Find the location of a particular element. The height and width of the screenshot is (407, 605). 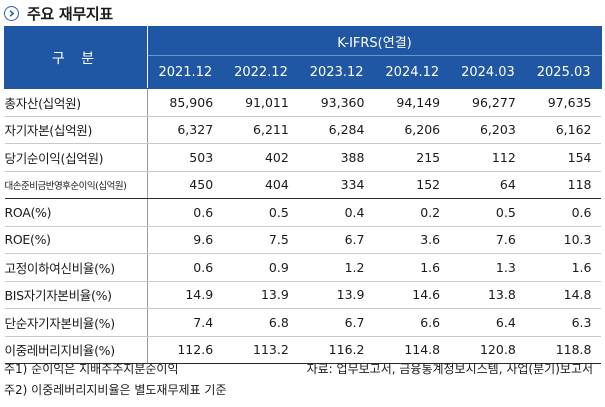

table-cell: 14.6 is located at coordinates (412, 295).